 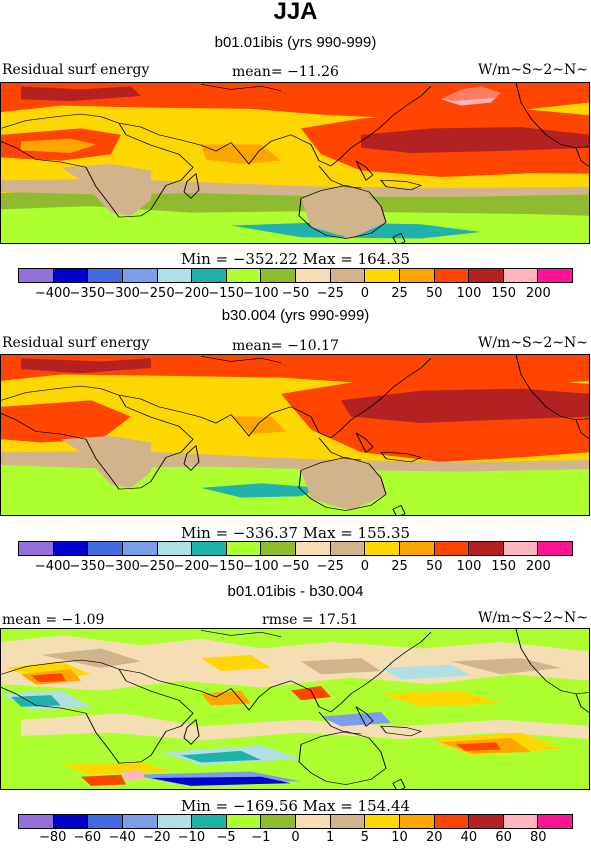 I want to click on panel-2-field-label: Residual surf energy, so click(x=76, y=343).